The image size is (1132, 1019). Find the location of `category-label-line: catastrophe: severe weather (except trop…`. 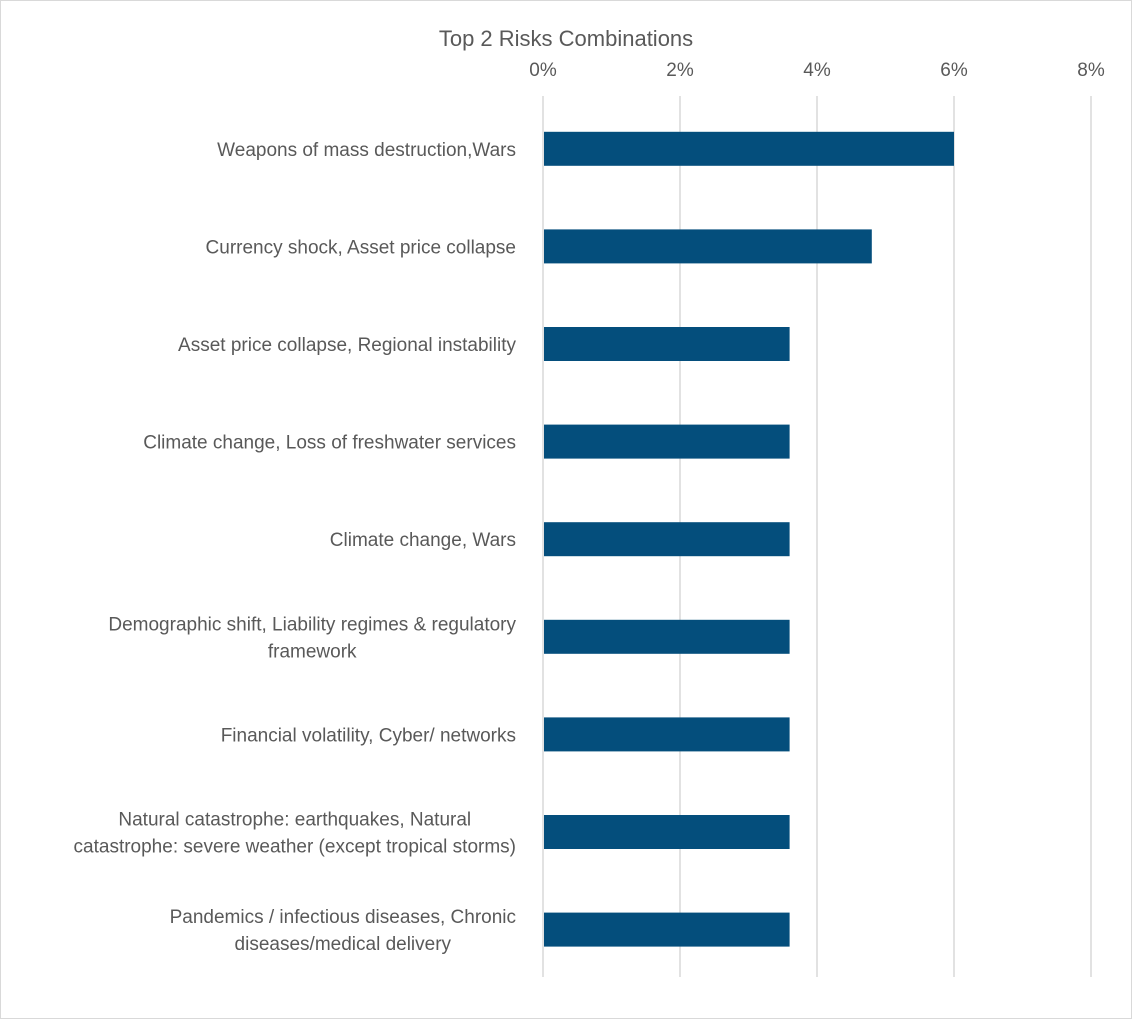

category-label-line: catastrophe: severe weather (except trop… is located at coordinates (295, 847).